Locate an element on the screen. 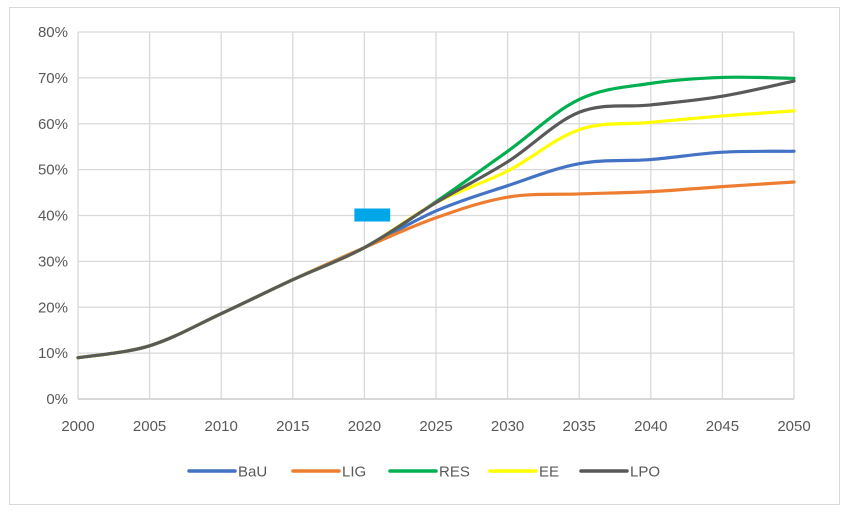 This screenshot has width=850, height=516. legend-item-bau: BaU is located at coordinates (227, 472).